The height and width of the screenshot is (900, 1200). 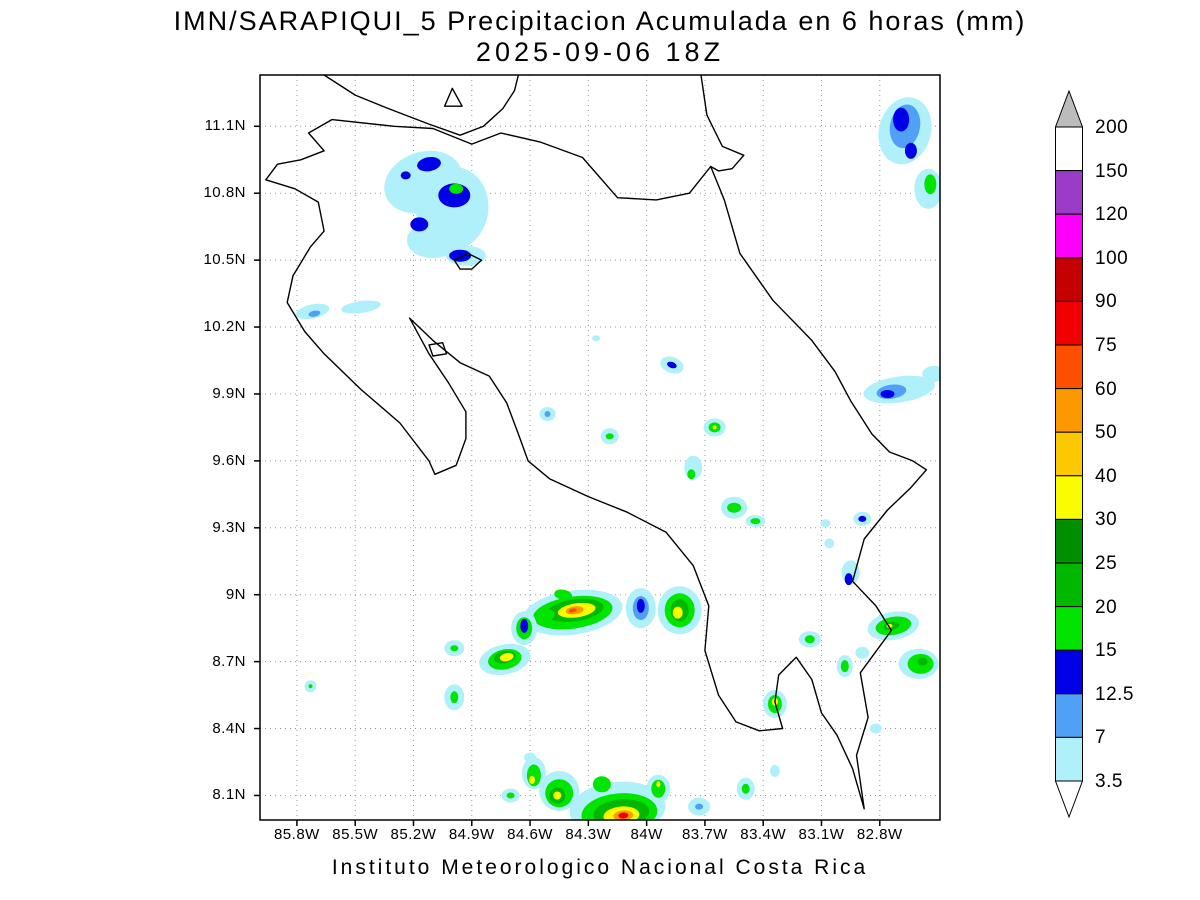 I want to click on y-tick-label: 9.9N, so click(x=229, y=393).